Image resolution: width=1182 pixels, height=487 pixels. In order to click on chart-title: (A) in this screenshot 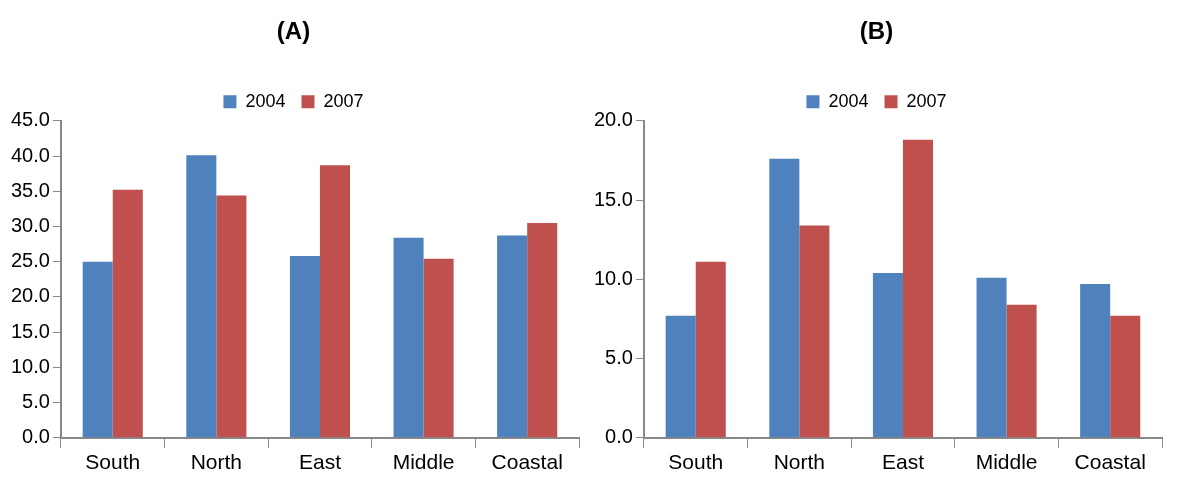, I will do `click(293, 31)`.